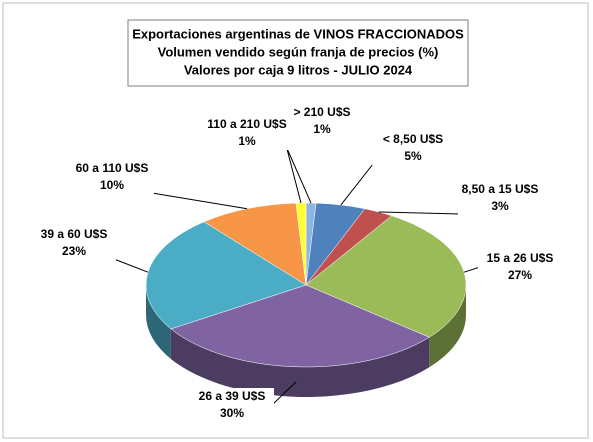  I want to click on category-label: 110 a 210 U$S, so click(246, 124).